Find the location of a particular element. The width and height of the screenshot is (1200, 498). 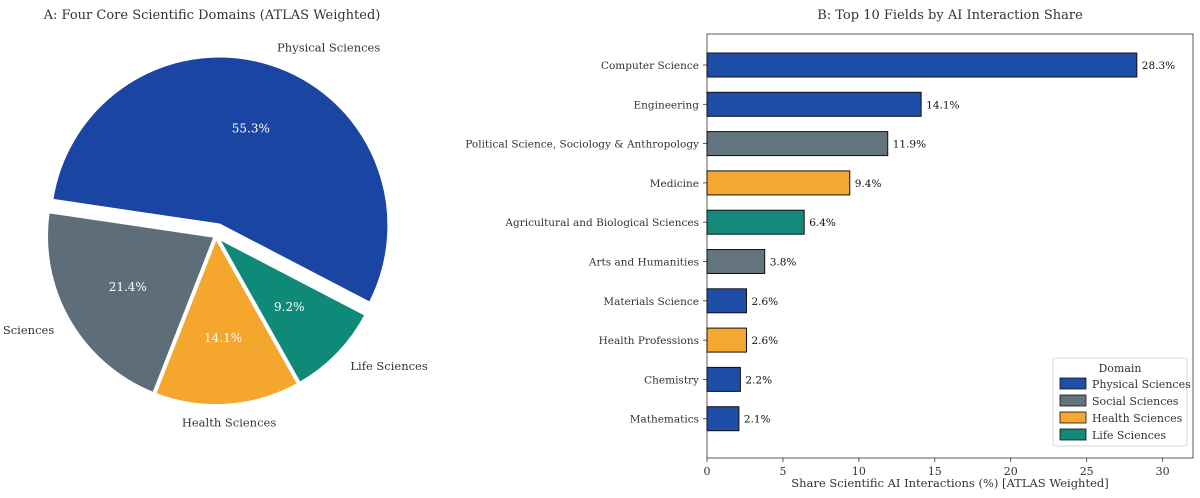

legend-label: Social Sciences is located at coordinates (1135, 401).